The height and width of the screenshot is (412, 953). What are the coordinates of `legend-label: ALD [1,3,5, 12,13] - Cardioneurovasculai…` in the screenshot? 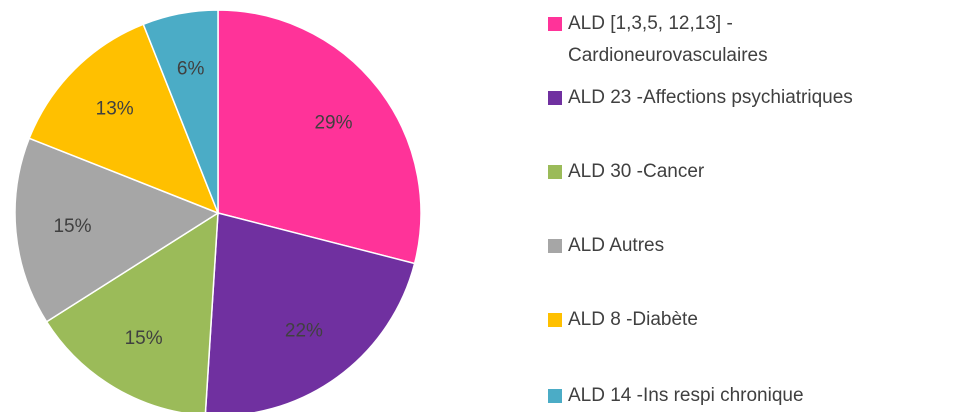 It's located at (668, 39).